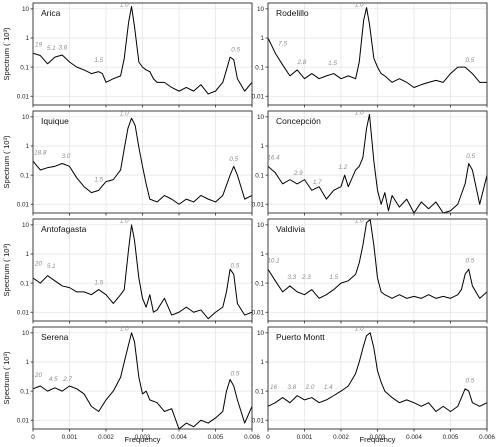 The image size is (500, 447). What do you see at coordinates (55, 337) in the screenshot?
I see `panel-title: Serena` at bounding box center [55, 337].